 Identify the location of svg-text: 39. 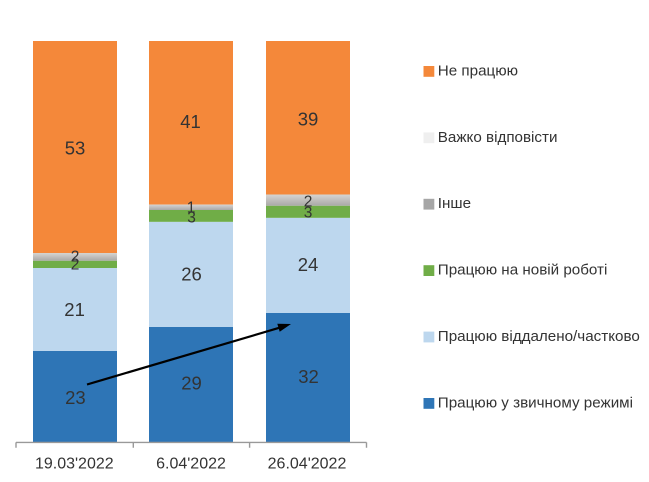
(308, 119).